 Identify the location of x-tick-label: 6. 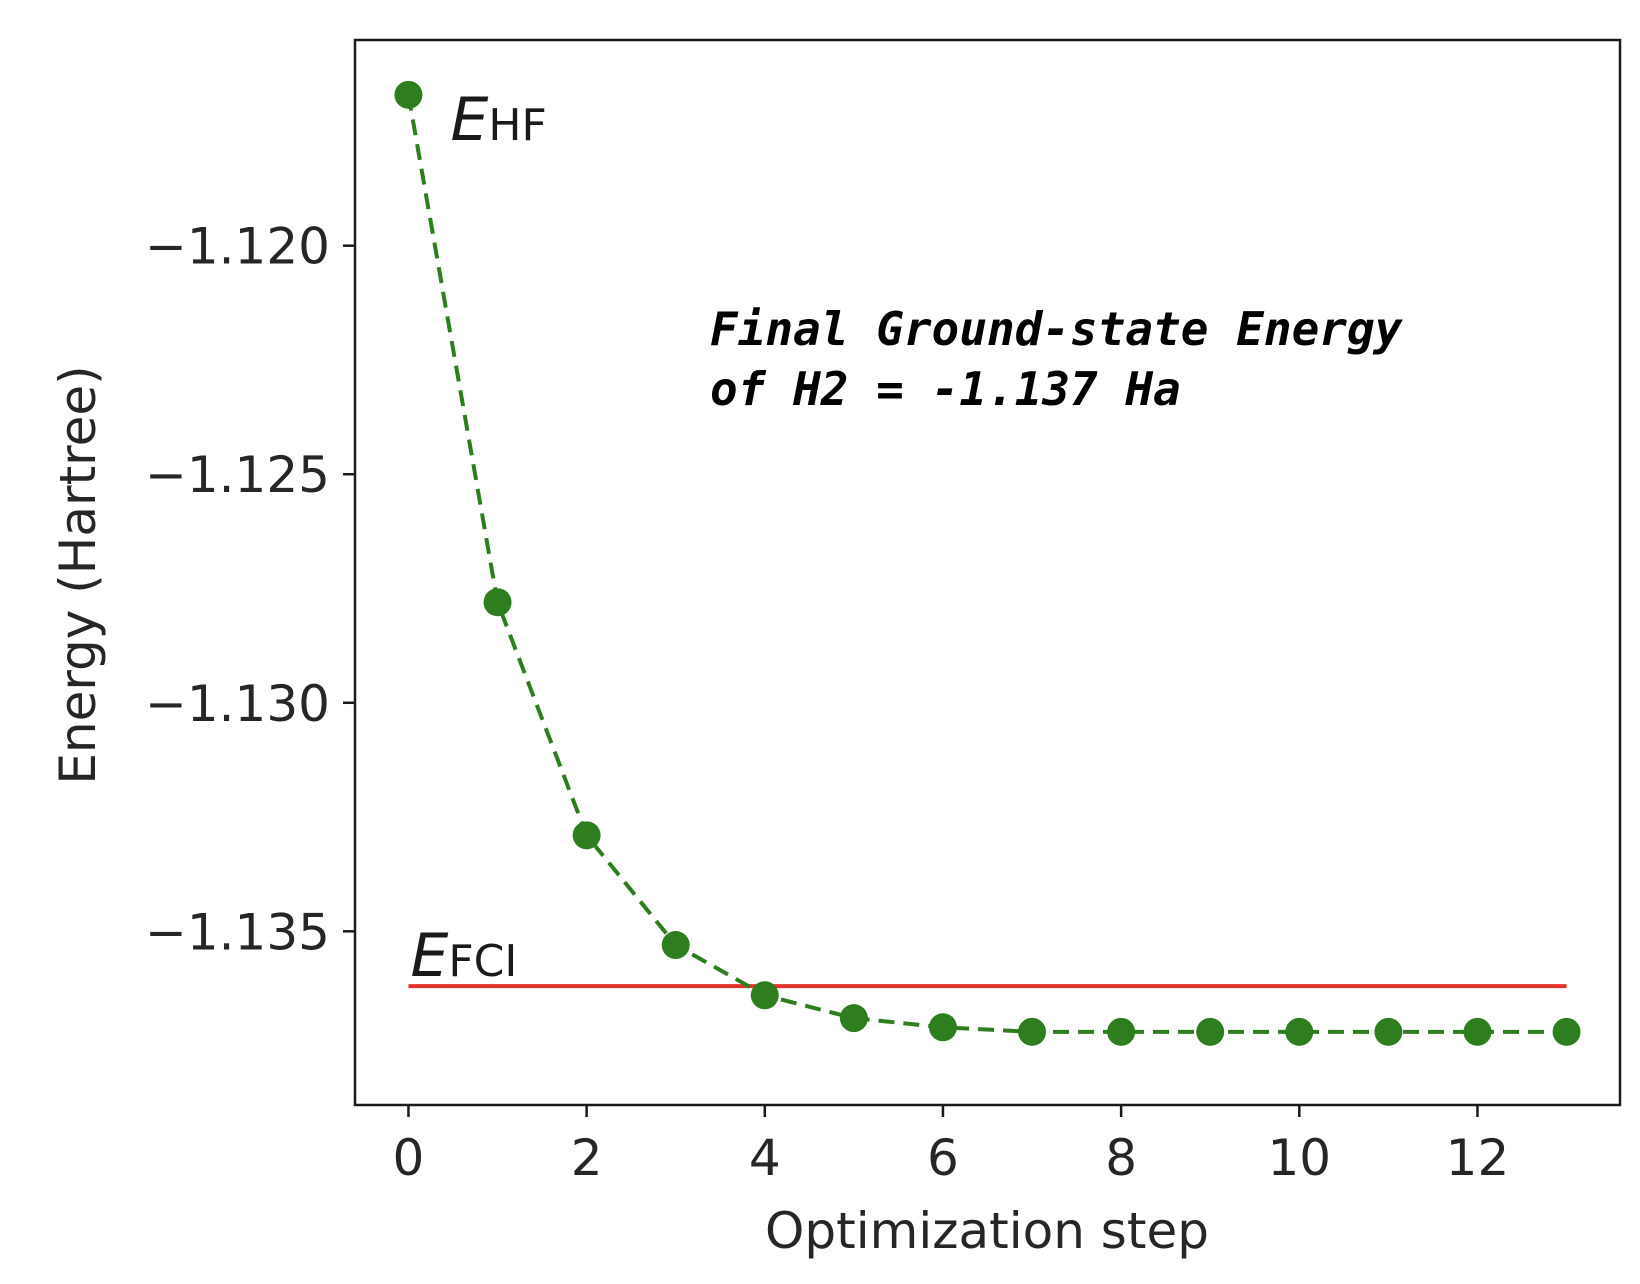
(943, 1158).